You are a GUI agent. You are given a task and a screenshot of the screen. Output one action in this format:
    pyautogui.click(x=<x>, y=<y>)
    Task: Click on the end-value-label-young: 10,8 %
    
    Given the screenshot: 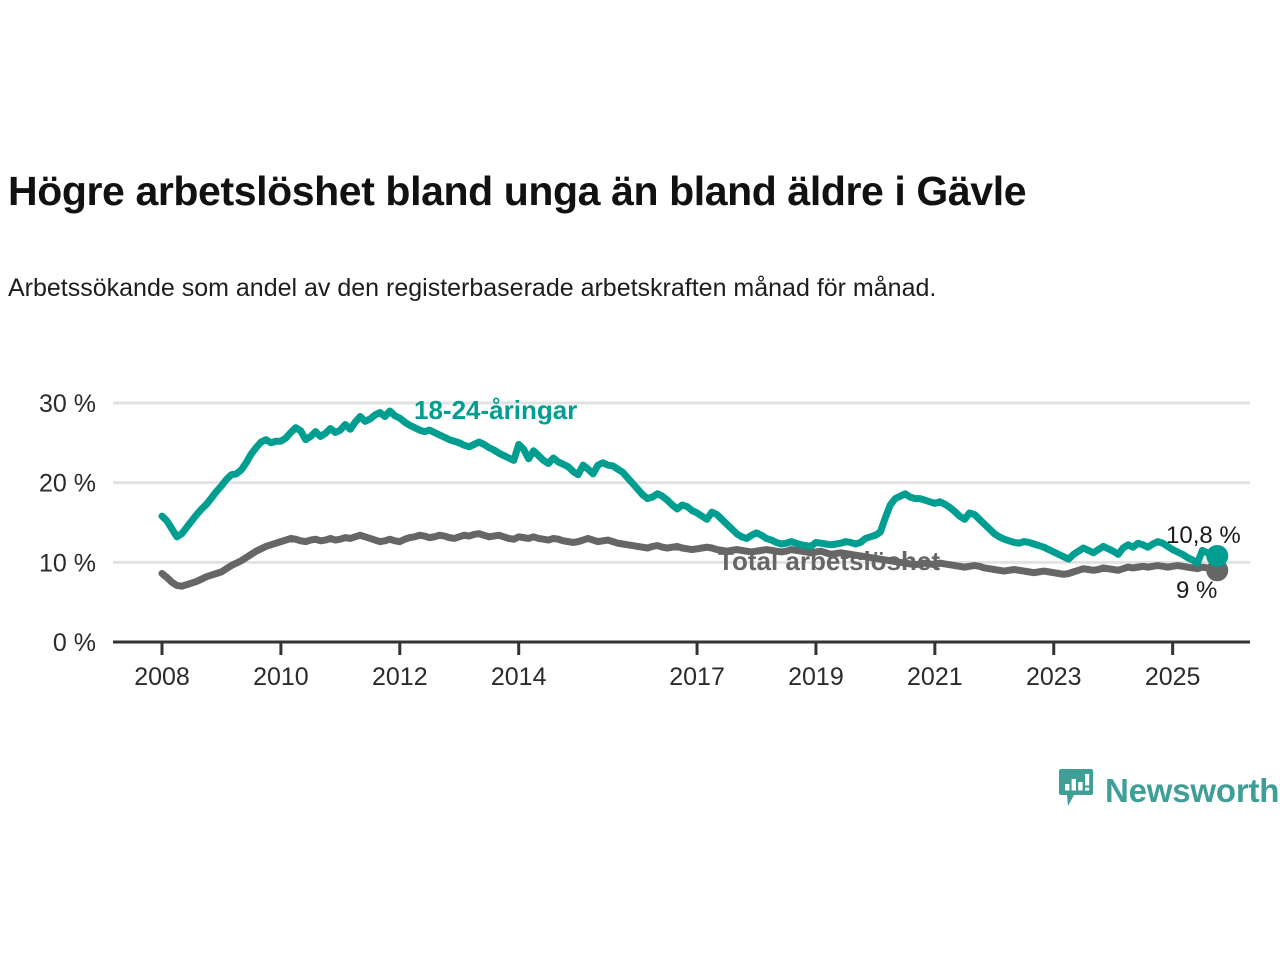 What is the action you would take?
    pyautogui.click(x=1203, y=535)
    